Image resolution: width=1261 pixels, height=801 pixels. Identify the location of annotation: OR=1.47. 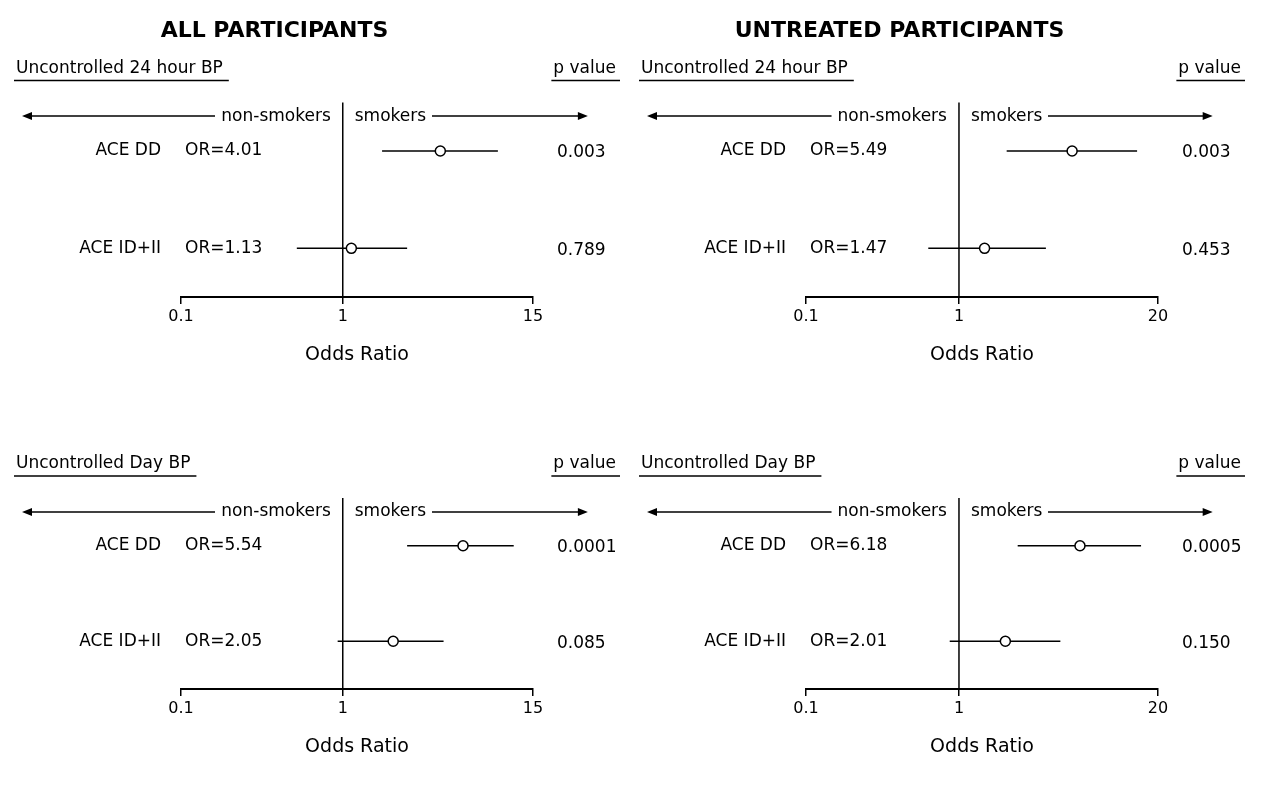
(849, 246).